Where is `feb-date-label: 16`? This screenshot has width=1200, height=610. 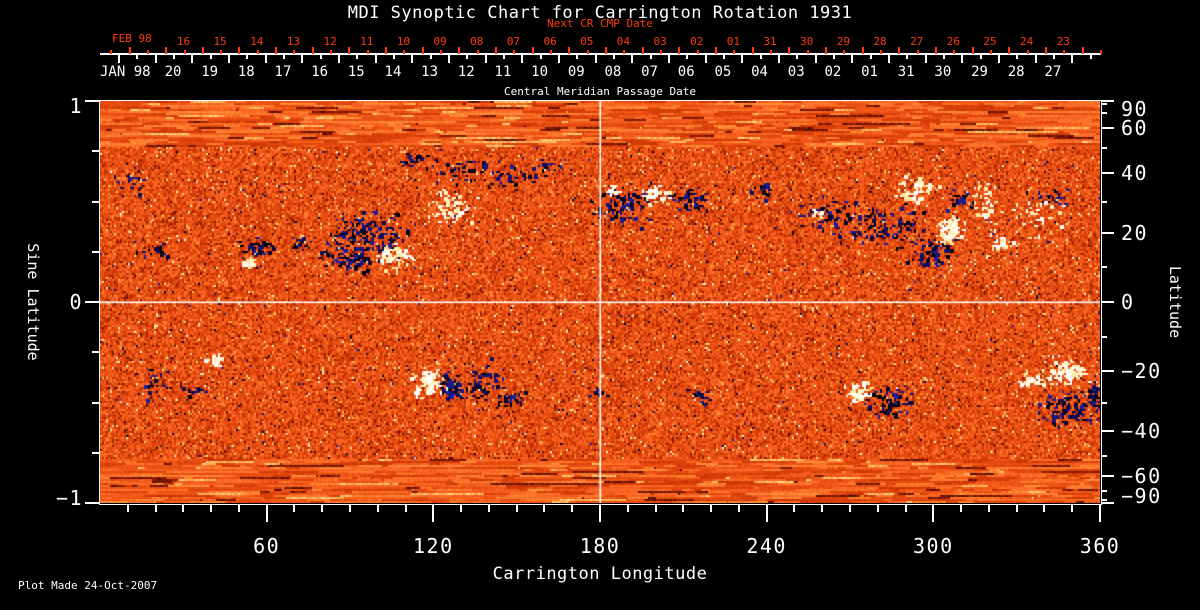 feb-date-label: 16 is located at coordinates (183, 41).